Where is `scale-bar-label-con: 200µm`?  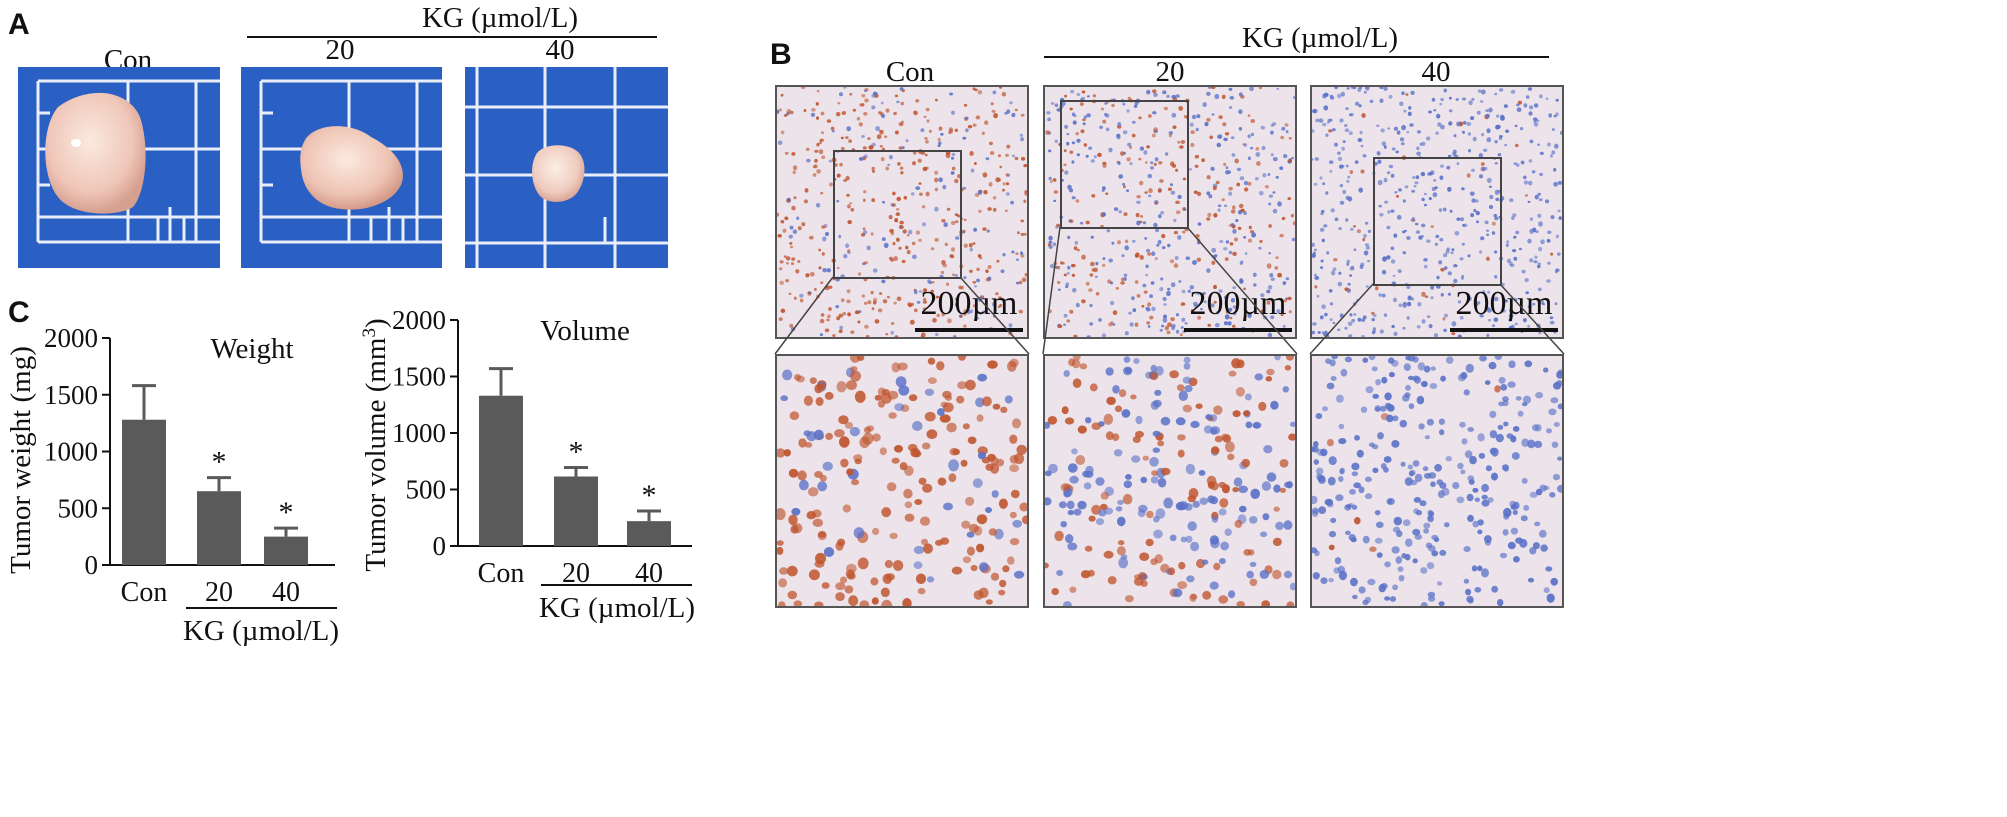
scale-bar-label-con: 200µm is located at coordinates (969, 303).